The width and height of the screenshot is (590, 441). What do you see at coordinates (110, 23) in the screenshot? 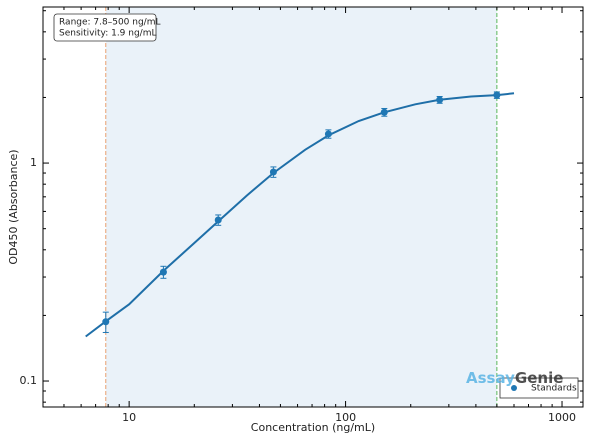
I see `annotation-text: Range: 7.8–500 ng/mL` at bounding box center [110, 23].